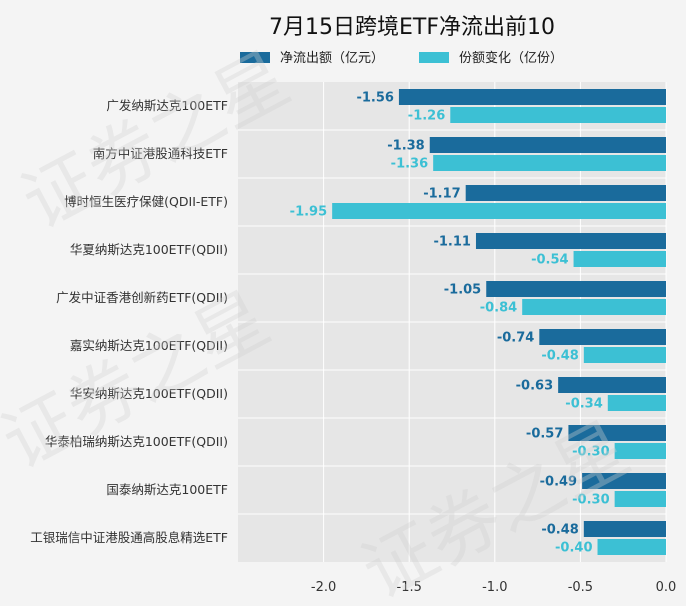  What do you see at coordinates (409, 587) in the screenshot?
I see `x-tick-label: -1.5` at bounding box center [409, 587].